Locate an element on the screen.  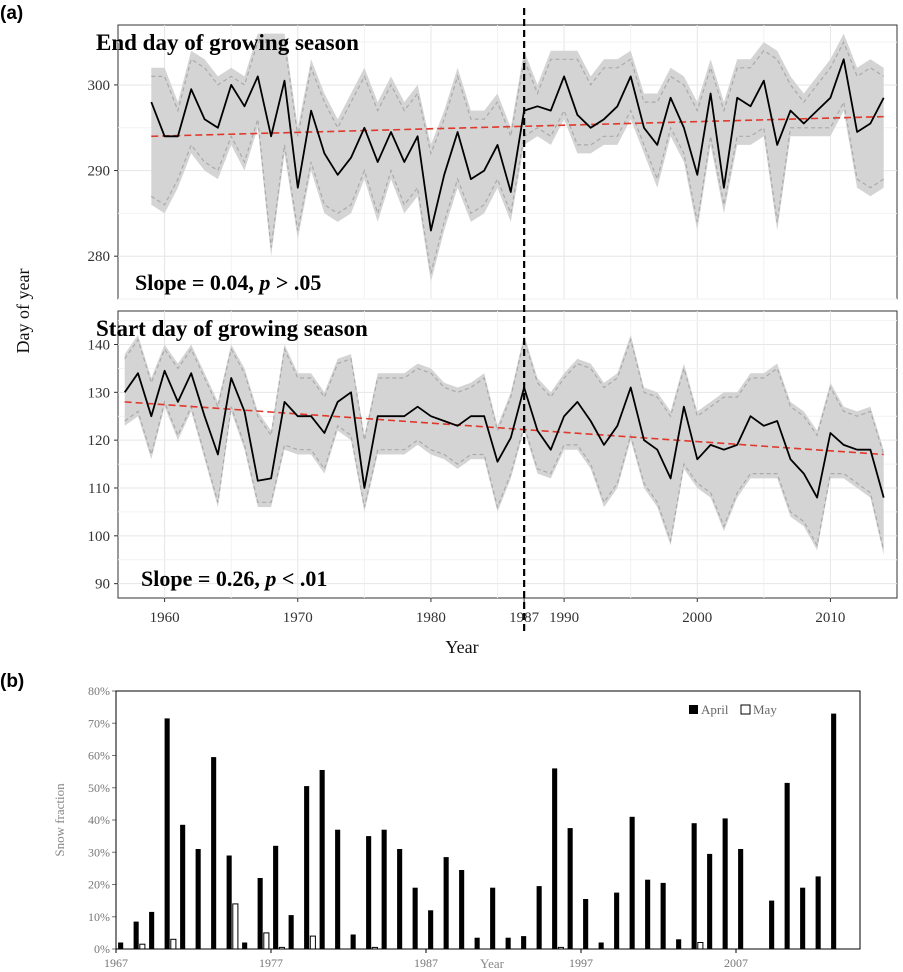
end-day-y-ticks: 280 290 300 is located at coordinates (103, 171).